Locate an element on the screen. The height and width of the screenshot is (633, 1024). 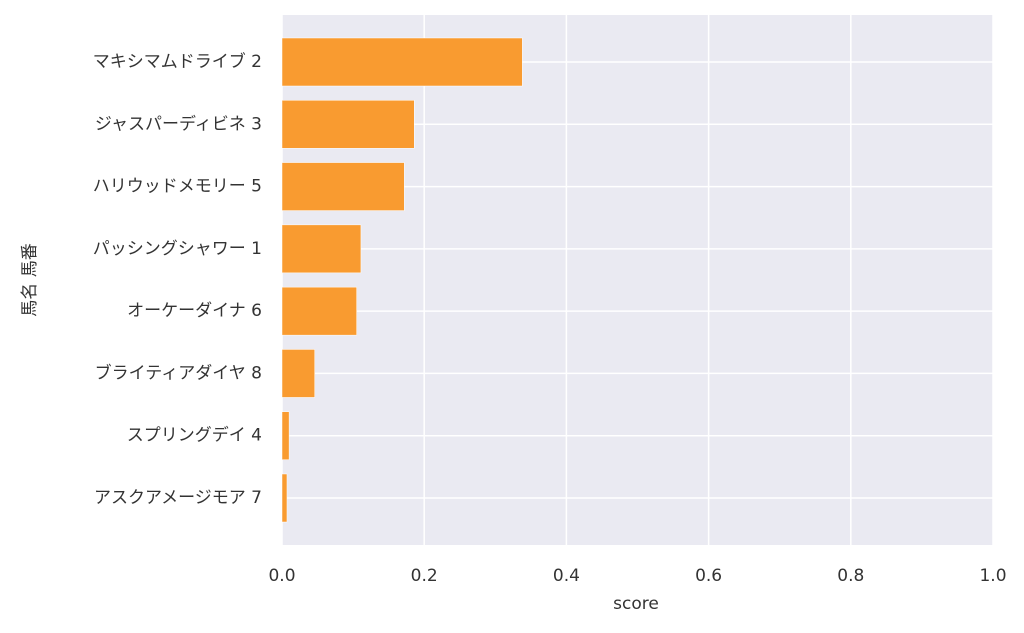
y-tick-label: ハリウッドメモリー 5 is located at coordinates (177, 187).